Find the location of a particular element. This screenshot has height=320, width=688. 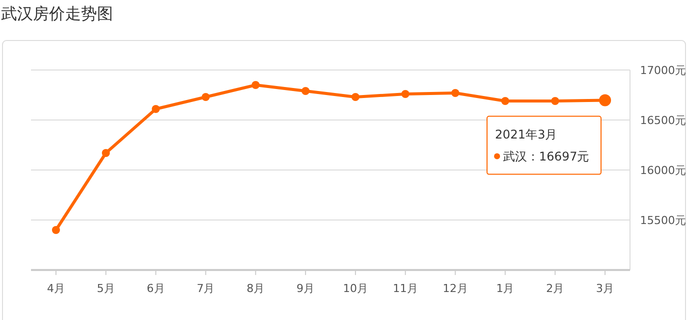

annotation: 2021年3月 is located at coordinates (526, 134).